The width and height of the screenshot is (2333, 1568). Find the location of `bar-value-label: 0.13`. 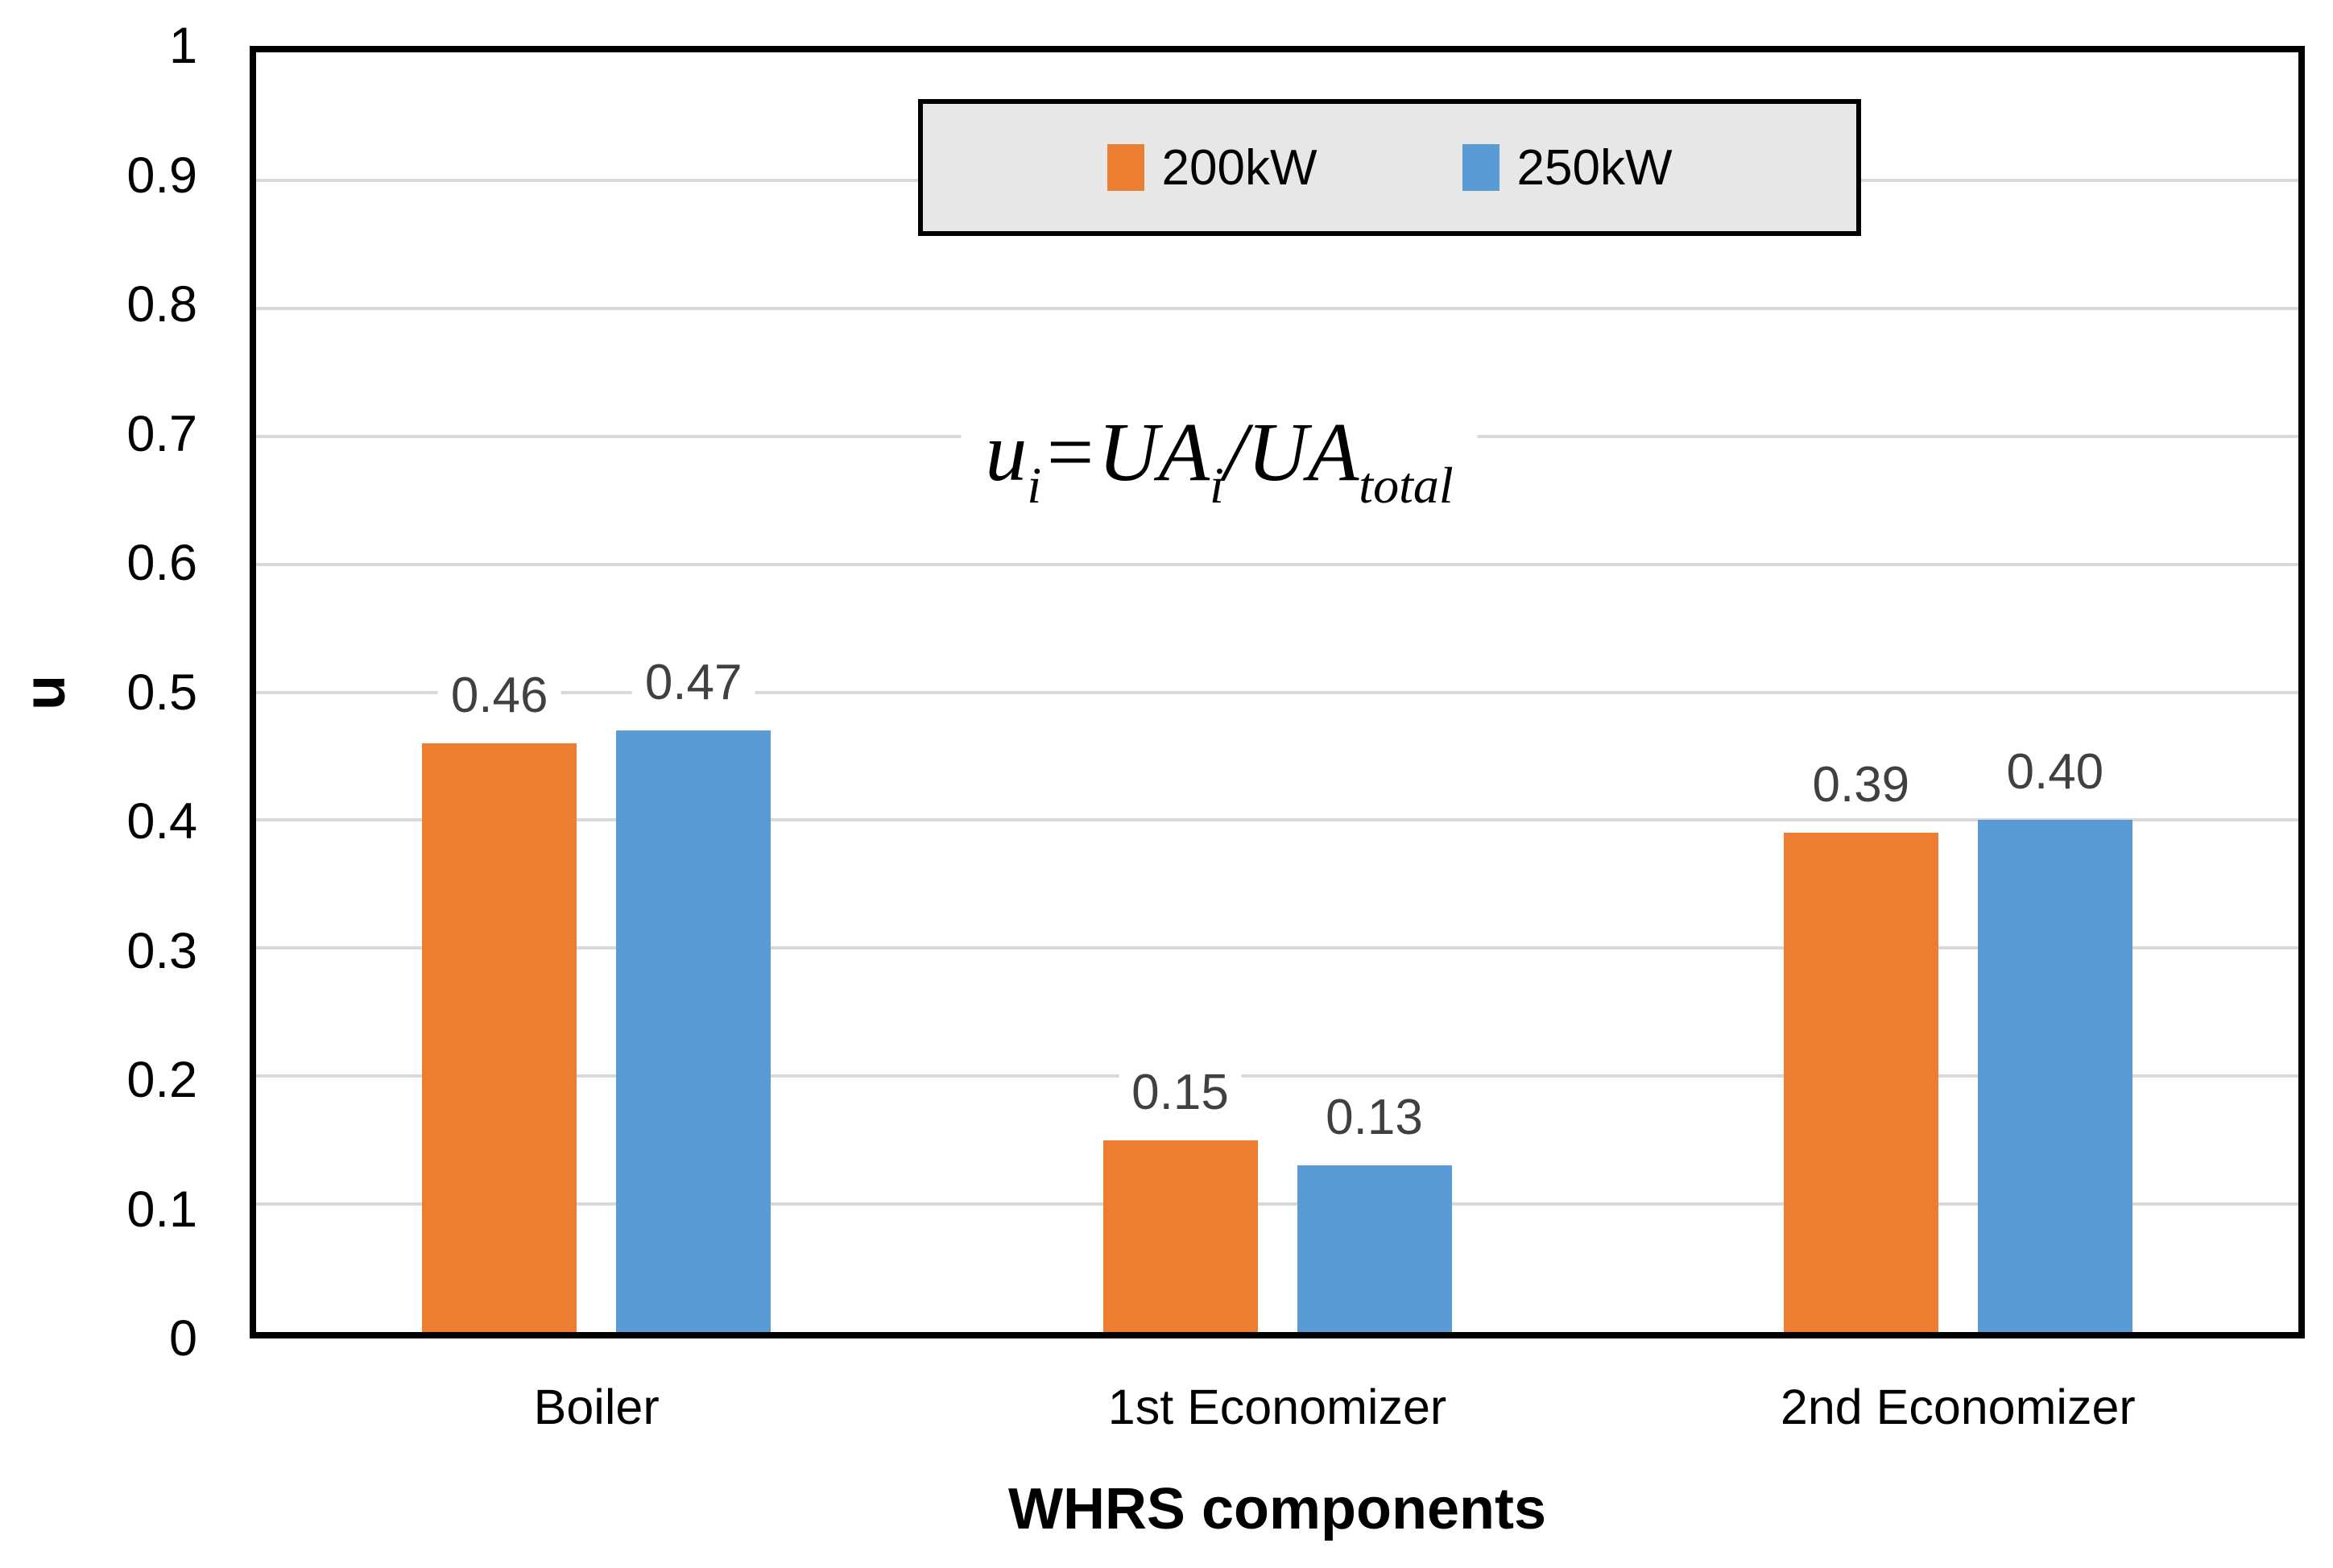

bar-value-label: 0.13 is located at coordinates (1374, 1119).